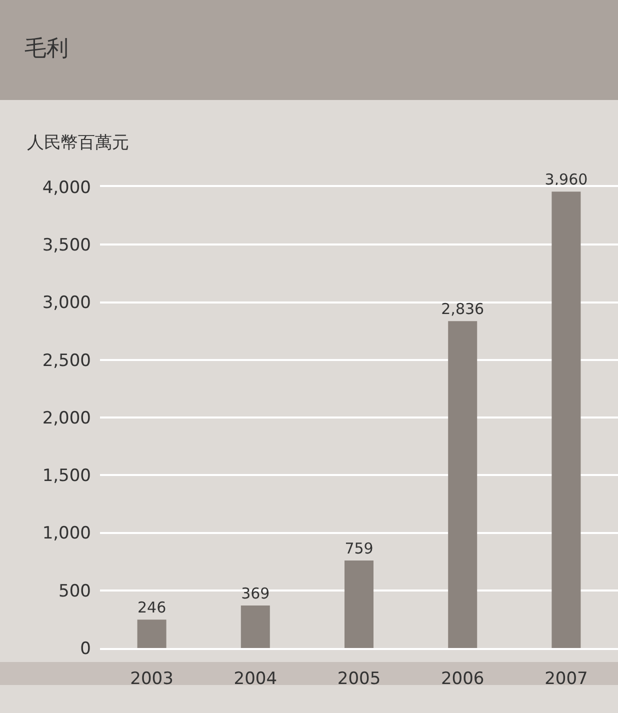 Image resolution: width=618 pixels, height=713 pixels. What do you see at coordinates (66, 188) in the screenshot?
I see `y-tick-label: 4,000` at bounding box center [66, 188].